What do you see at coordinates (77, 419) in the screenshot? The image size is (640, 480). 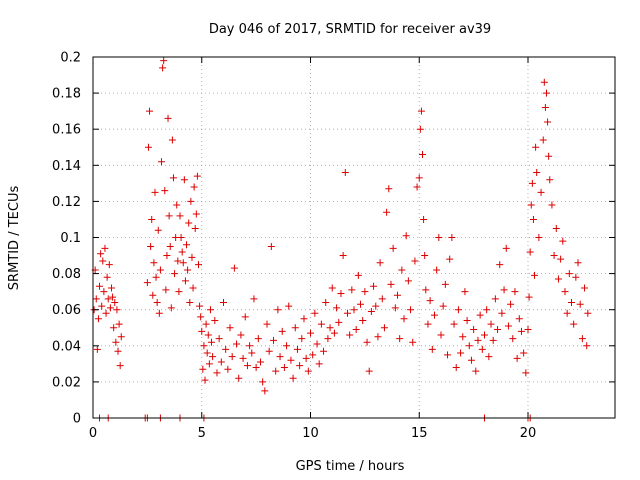 I see `y-tick-label: 0` at bounding box center [77, 419].